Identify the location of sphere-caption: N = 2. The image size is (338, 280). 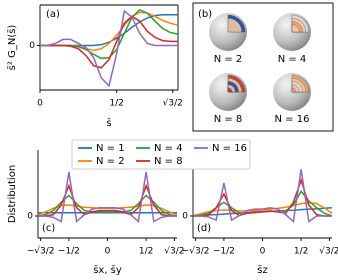
(228, 59).